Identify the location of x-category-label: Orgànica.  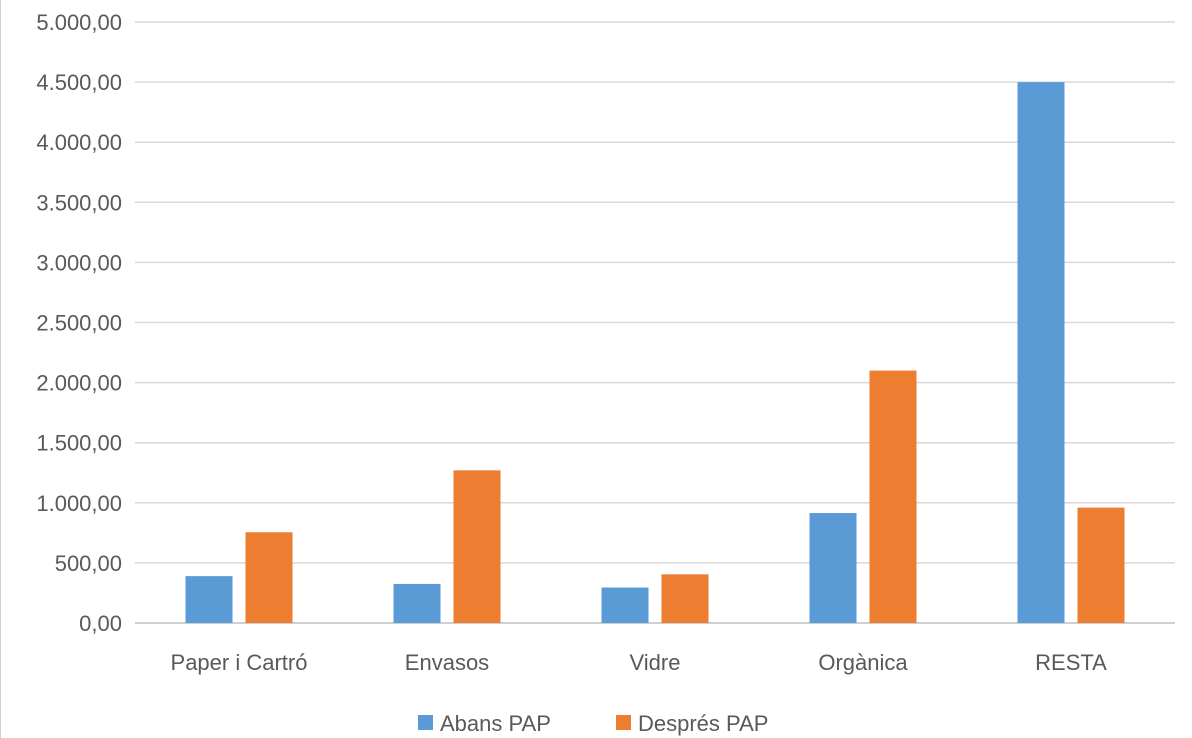
(863, 662).